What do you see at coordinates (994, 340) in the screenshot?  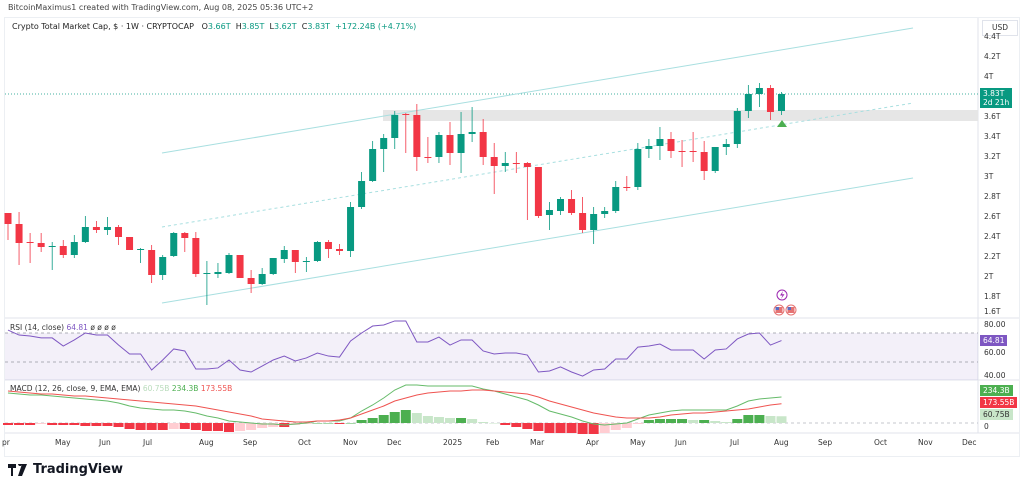 I see `rsi-value-tag: 64.81` at bounding box center [994, 340].